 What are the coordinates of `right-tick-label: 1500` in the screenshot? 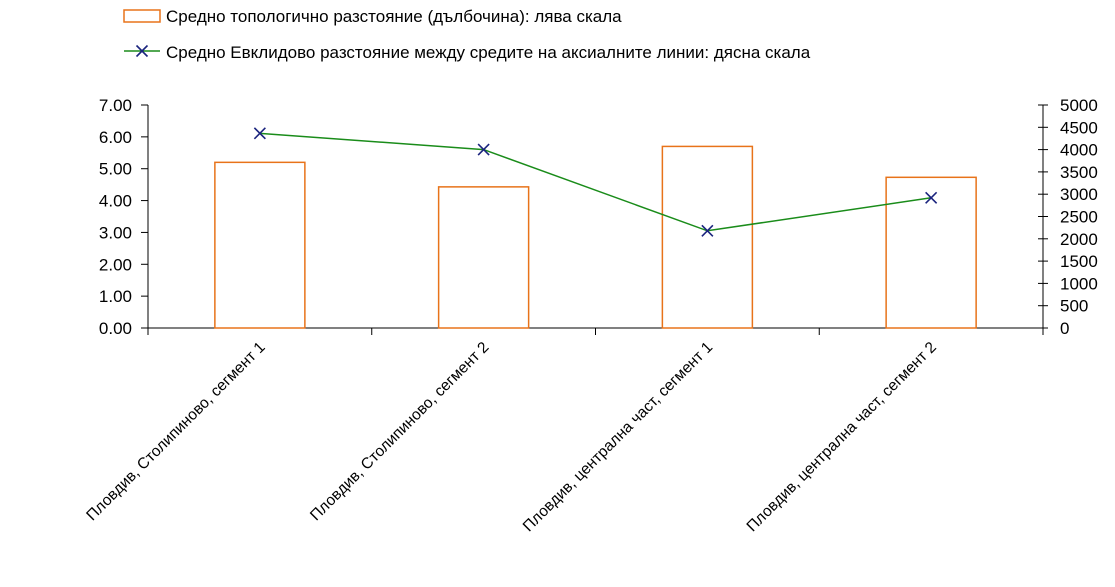 It's located at (1079, 261).